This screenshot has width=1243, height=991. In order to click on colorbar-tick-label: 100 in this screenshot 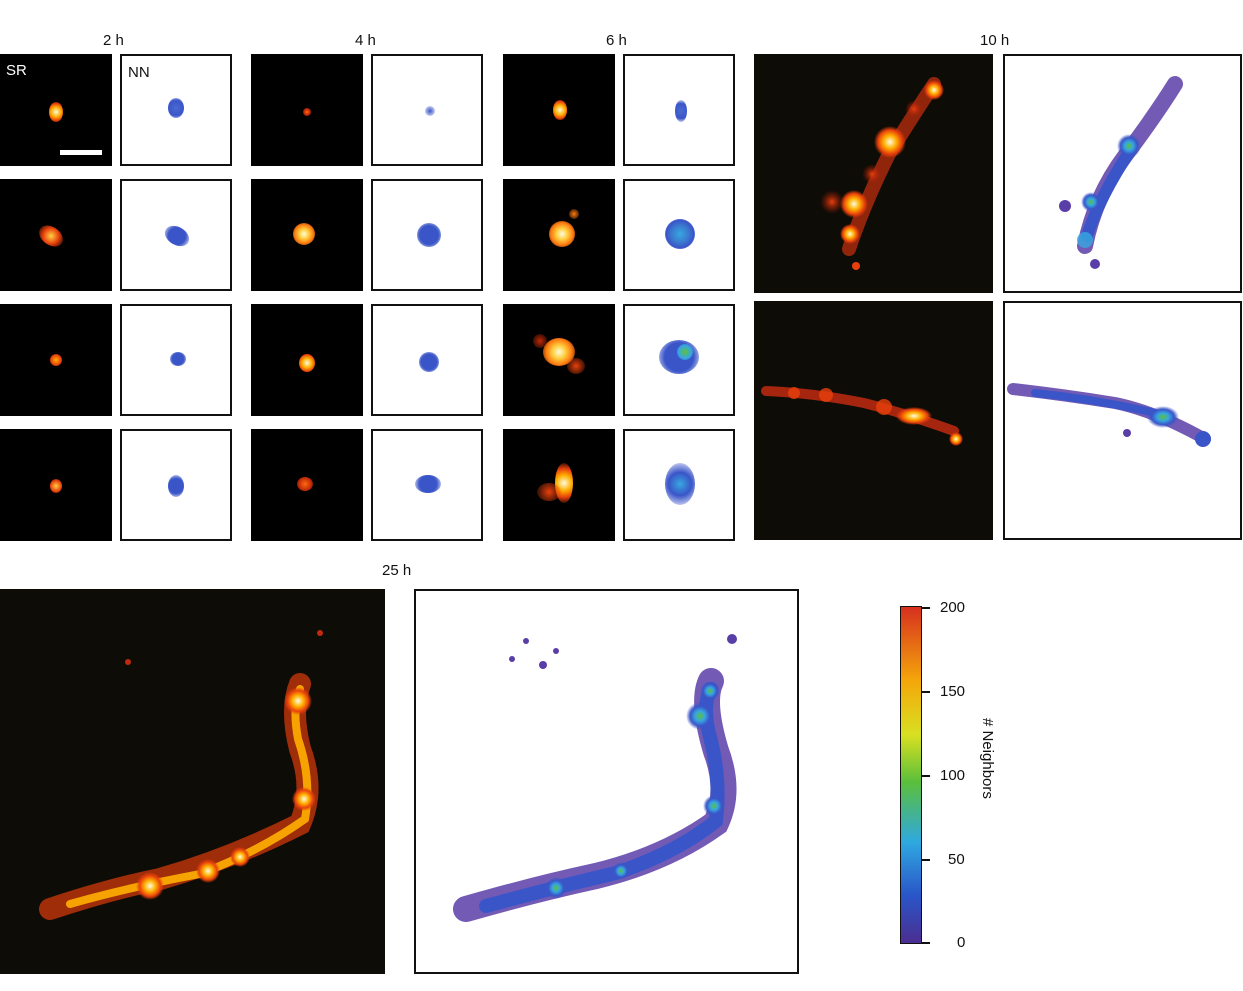, I will do `click(953, 775)`.